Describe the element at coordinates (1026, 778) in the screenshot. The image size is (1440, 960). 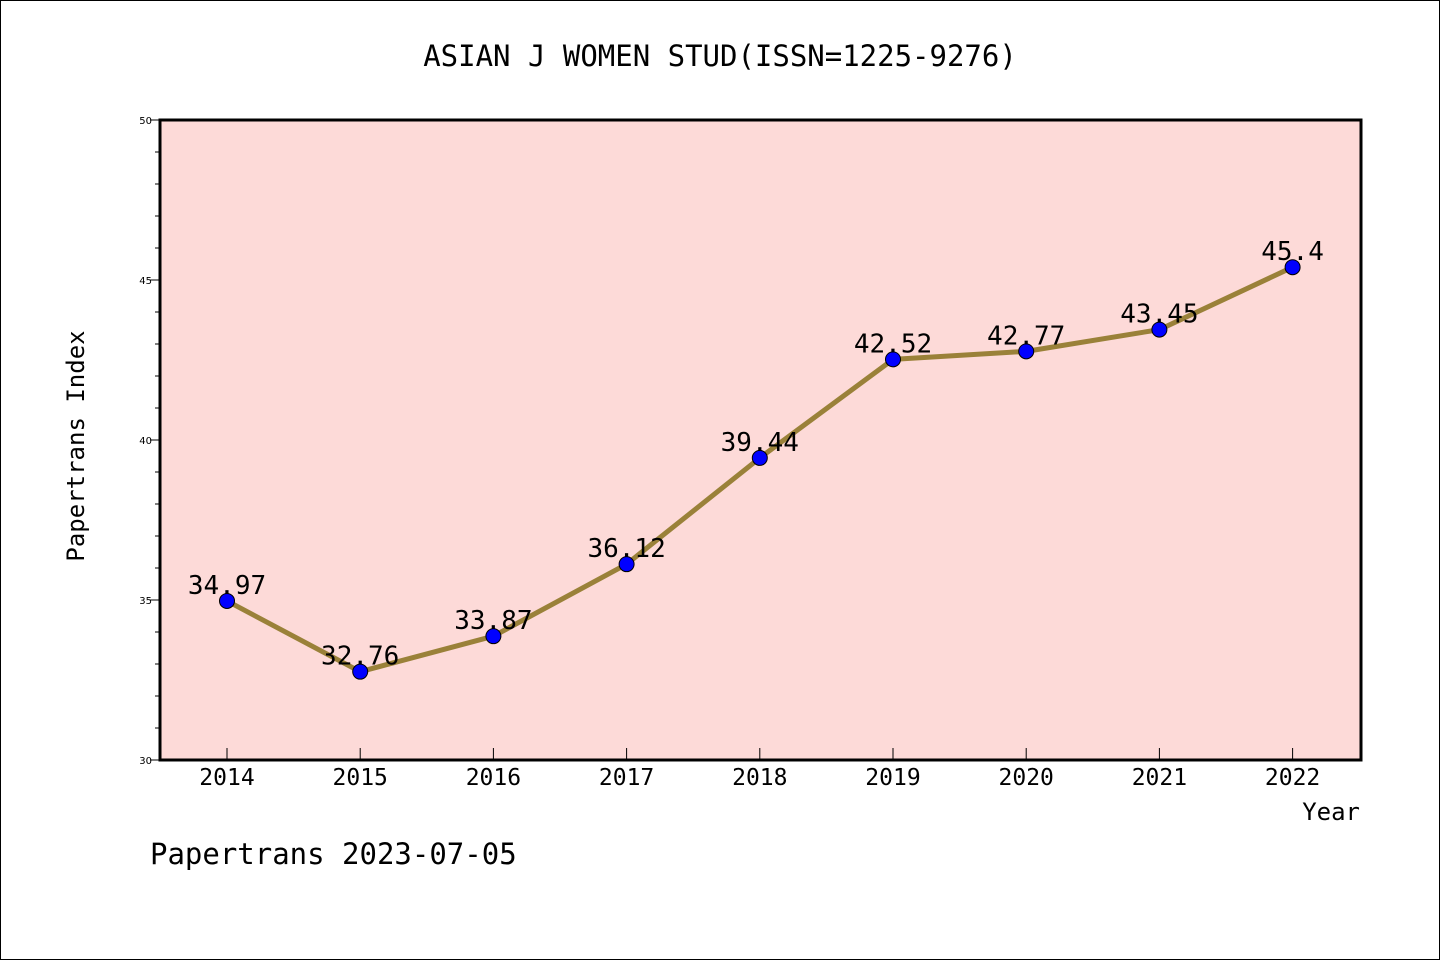
I see `x-tick-label: 2020` at that location.